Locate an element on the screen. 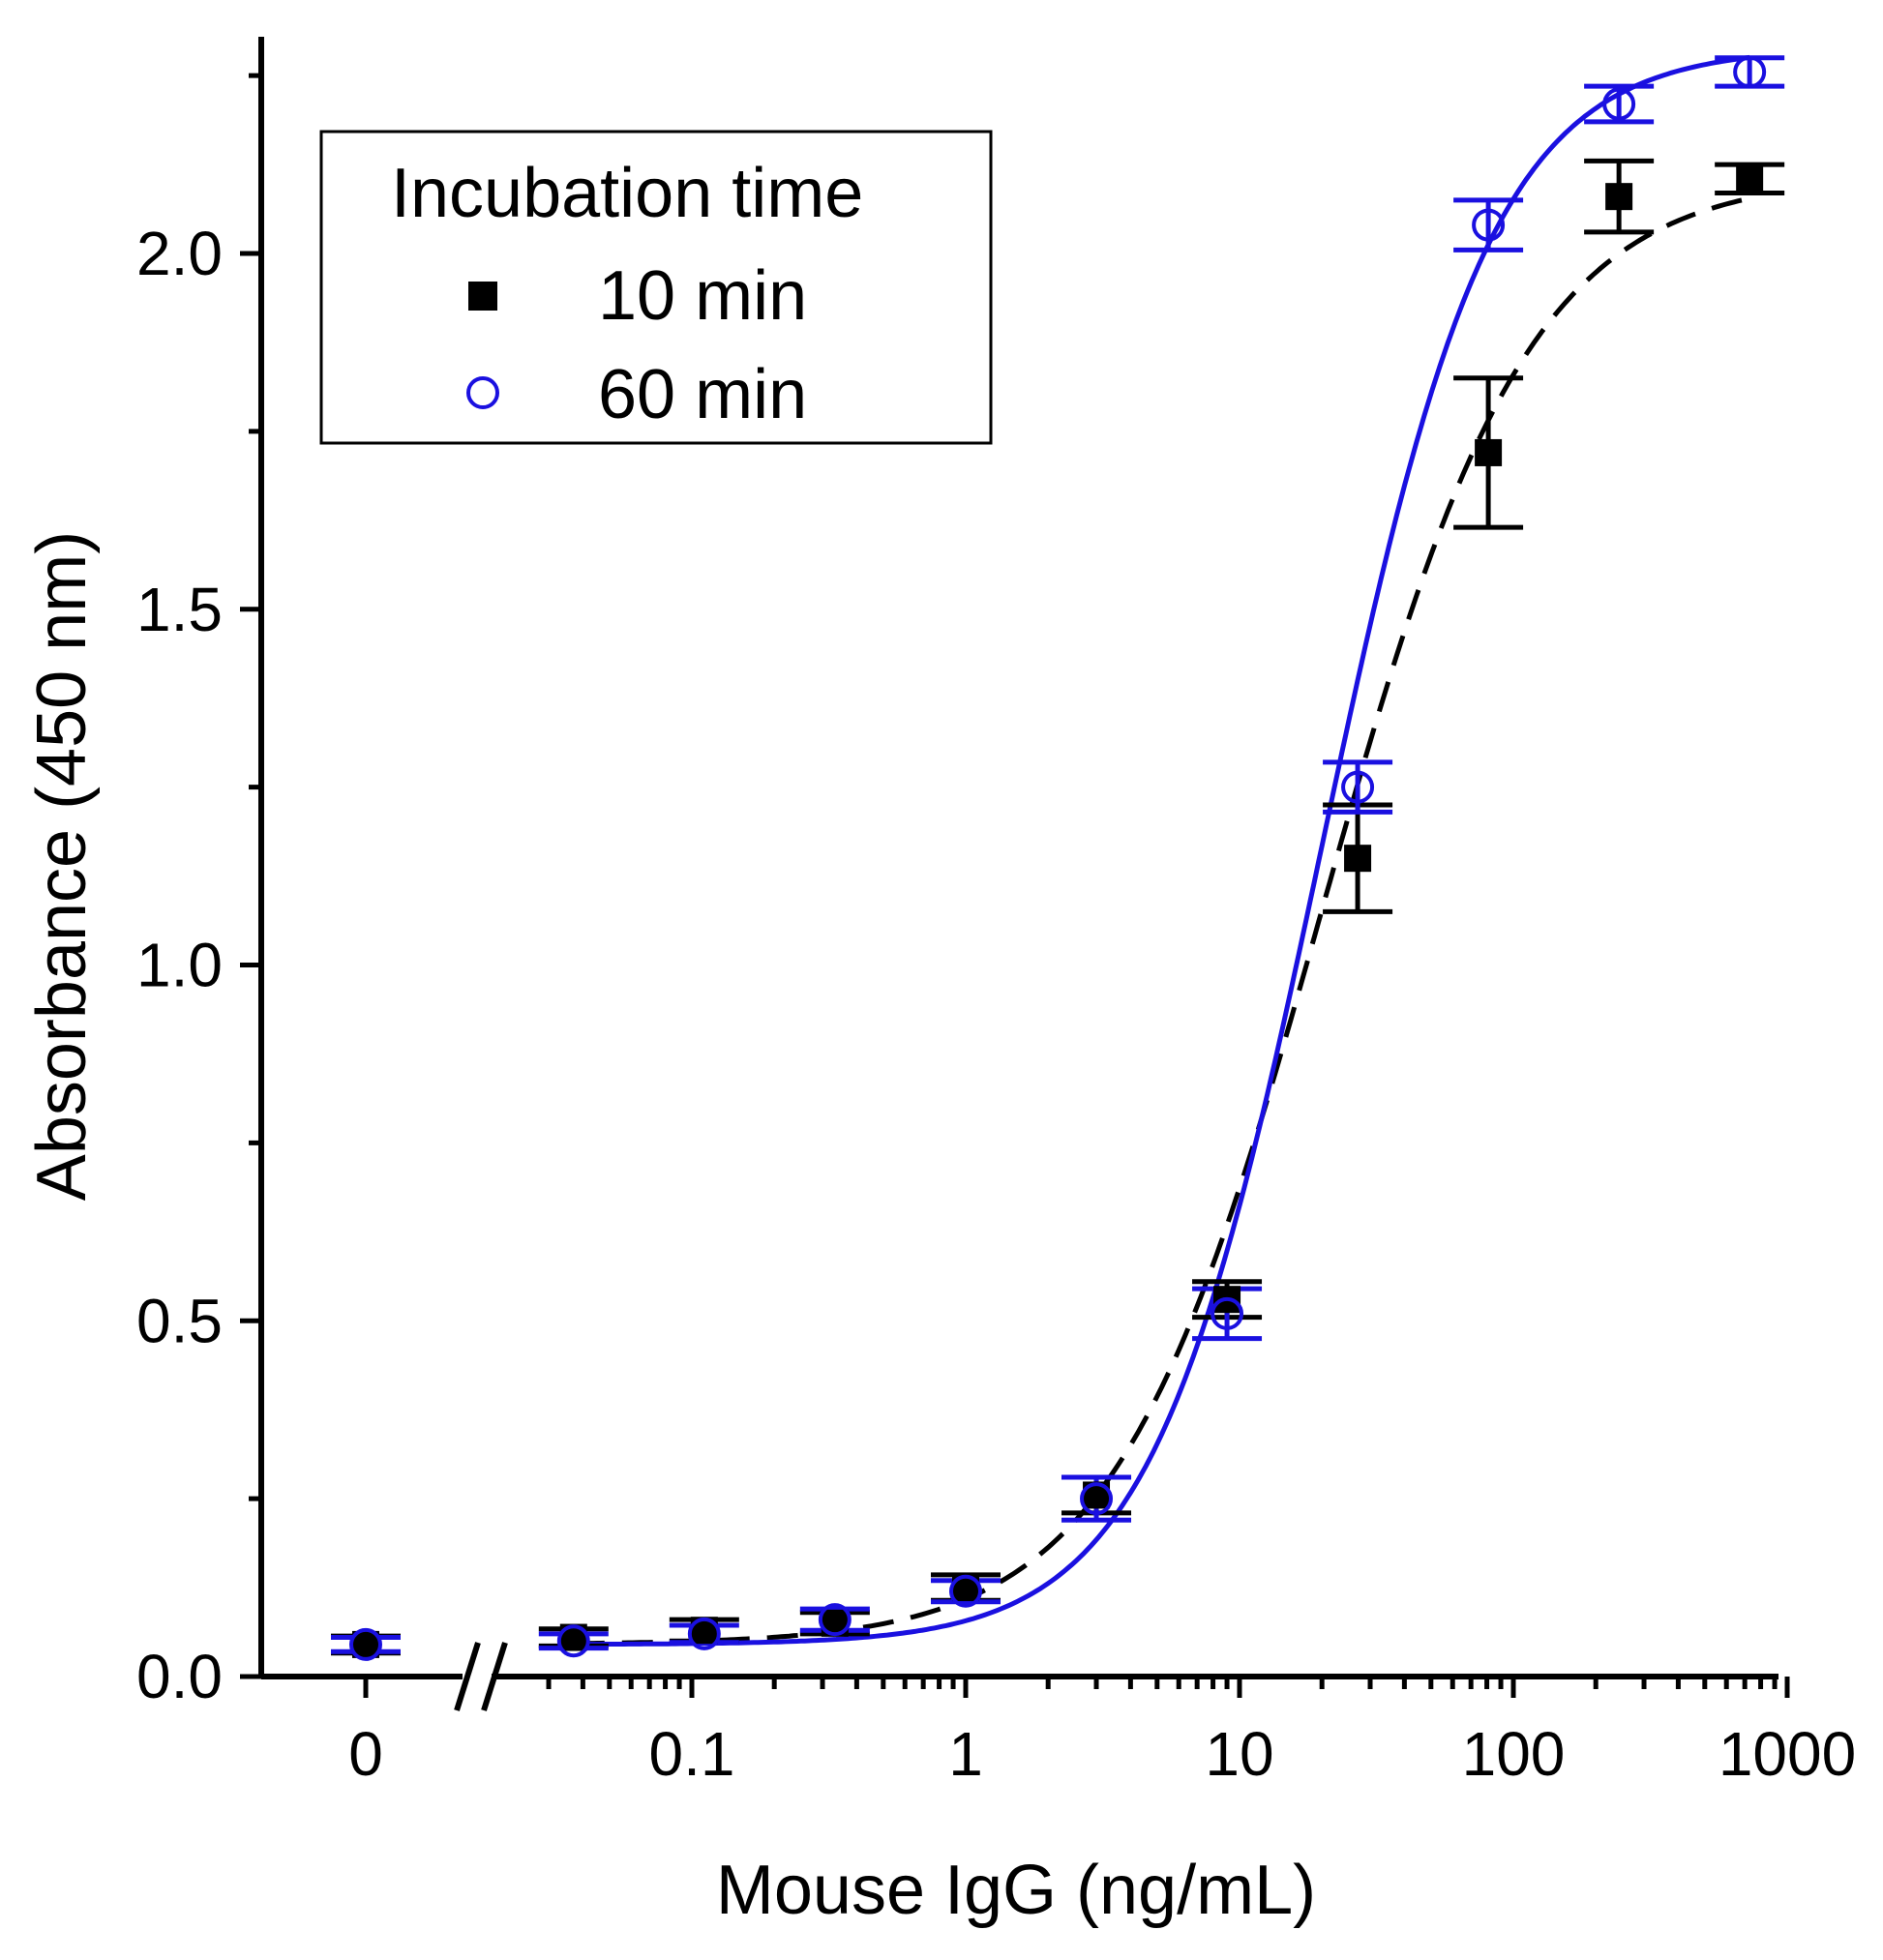  y-axis-title: Absorbance (450 nm) is located at coordinates (62, 866).